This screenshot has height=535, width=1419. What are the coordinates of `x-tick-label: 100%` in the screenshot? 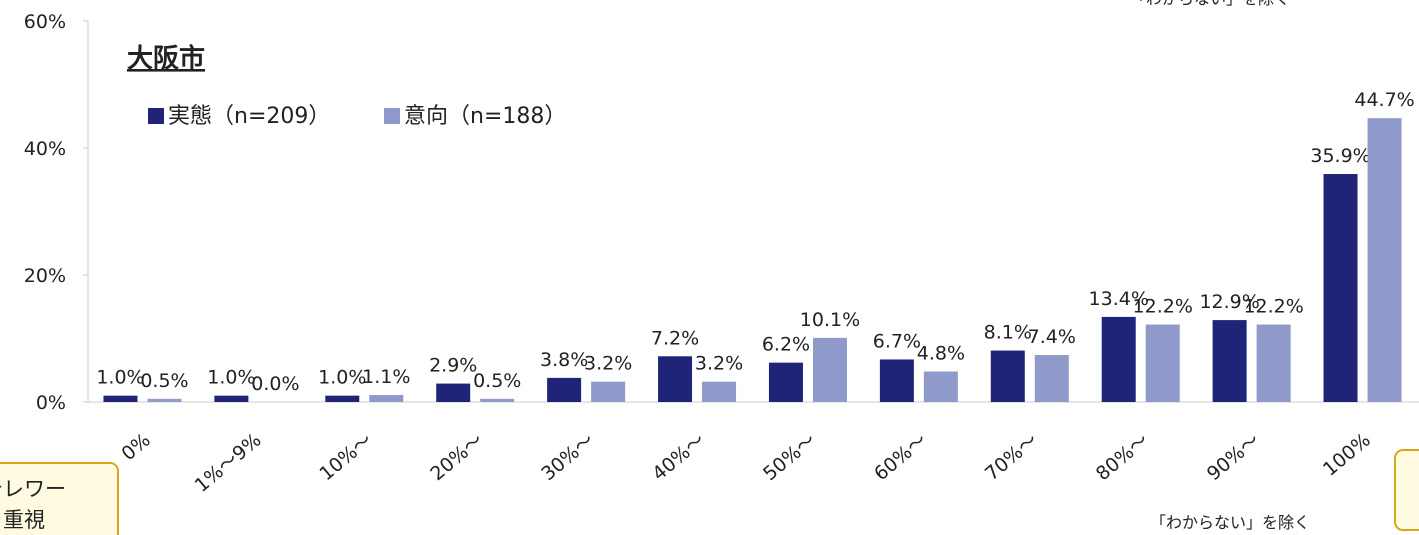 It's located at (1347, 455).